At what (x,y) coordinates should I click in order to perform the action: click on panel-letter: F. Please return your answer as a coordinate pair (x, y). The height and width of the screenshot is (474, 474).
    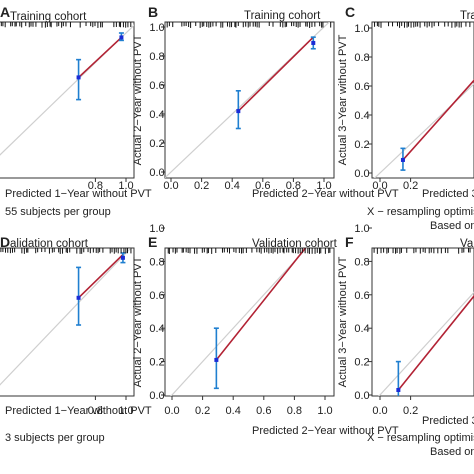
    Looking at the image, I should click on (349, 242).